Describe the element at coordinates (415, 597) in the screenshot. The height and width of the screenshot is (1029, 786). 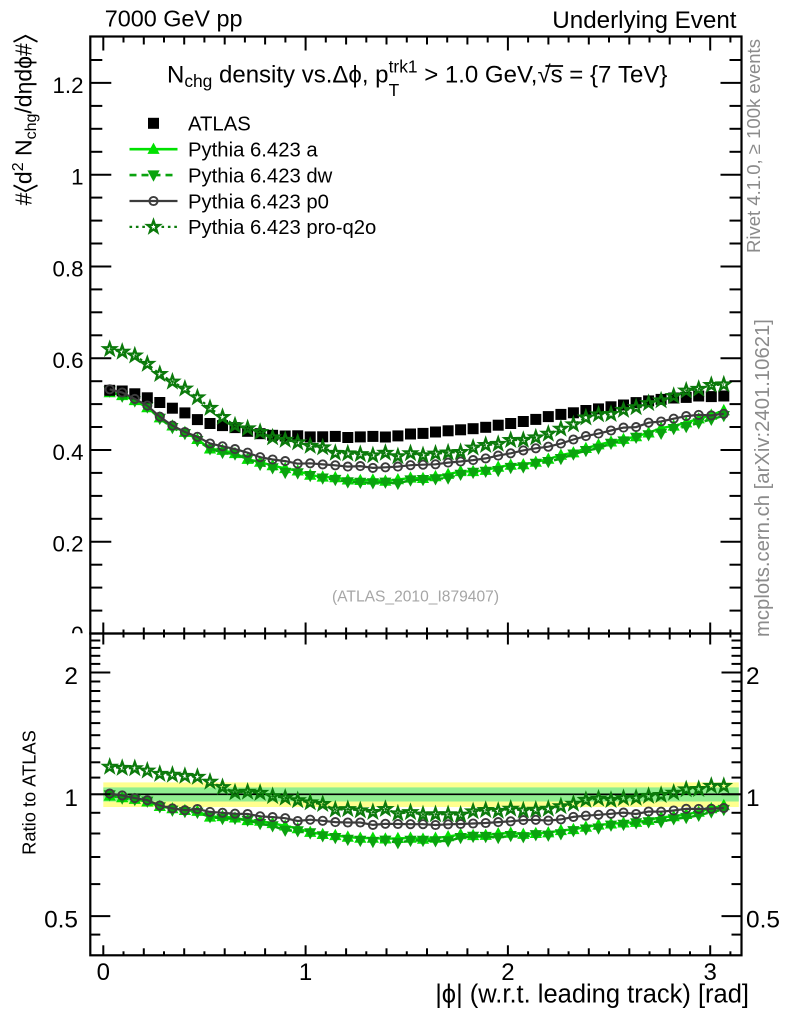
I see `svg-text: (ATLAS_2010_I879407)` at that location.